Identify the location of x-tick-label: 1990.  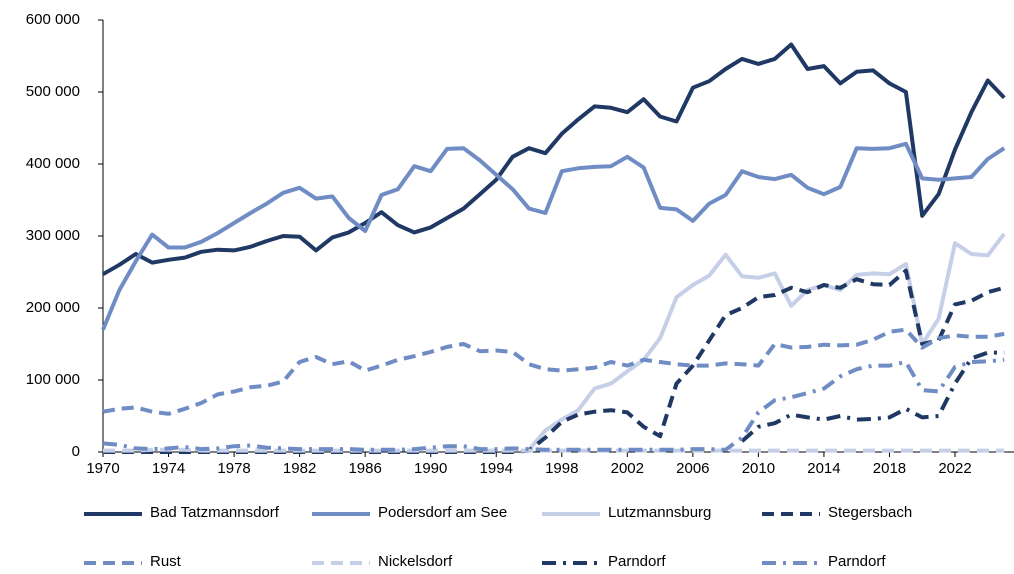
(430, 468).